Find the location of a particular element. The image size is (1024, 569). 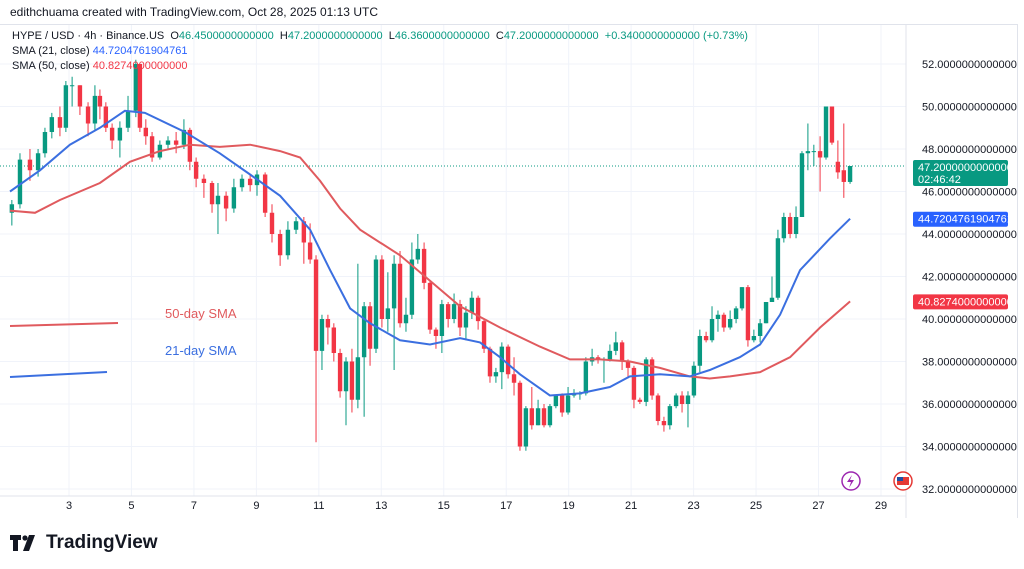

y-tick-label: 40.0000000000000 is located at coordinates (969, 320).